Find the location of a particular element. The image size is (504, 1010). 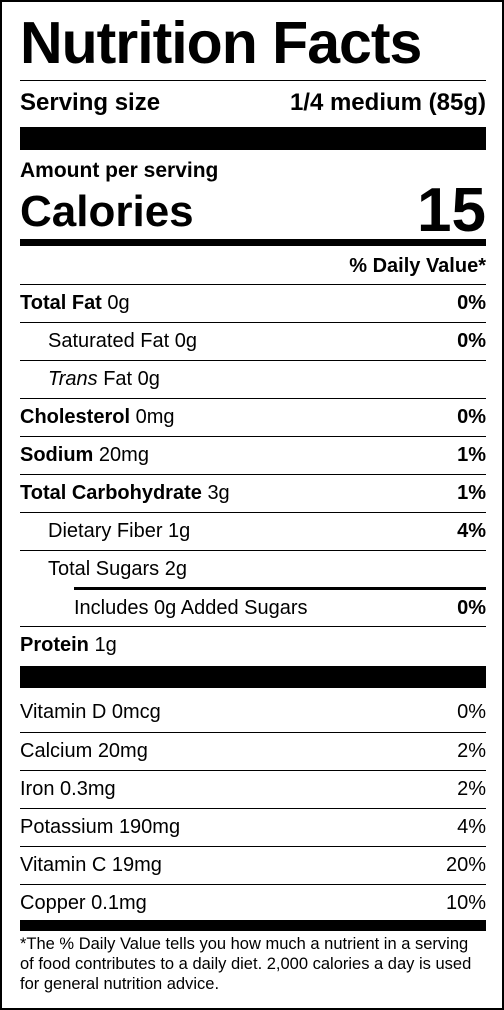

nutrient-name-text: Total Sugars is located at coordinates (104, 569).